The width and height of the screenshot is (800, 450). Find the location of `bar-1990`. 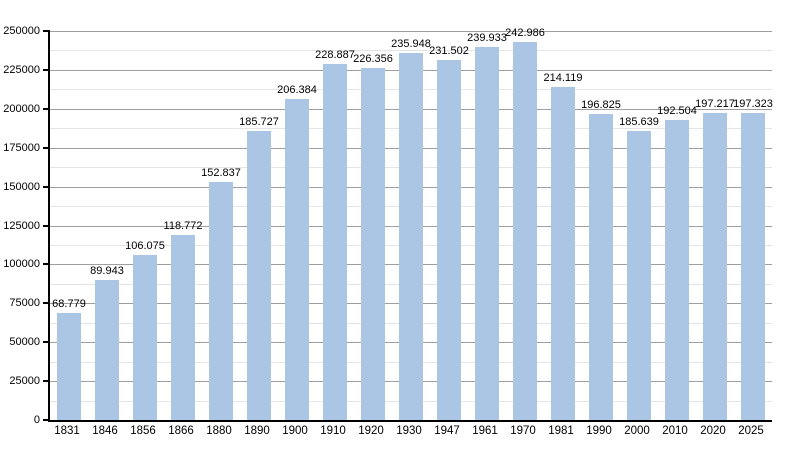

bar-1990 is located at coordinates (601, 266).